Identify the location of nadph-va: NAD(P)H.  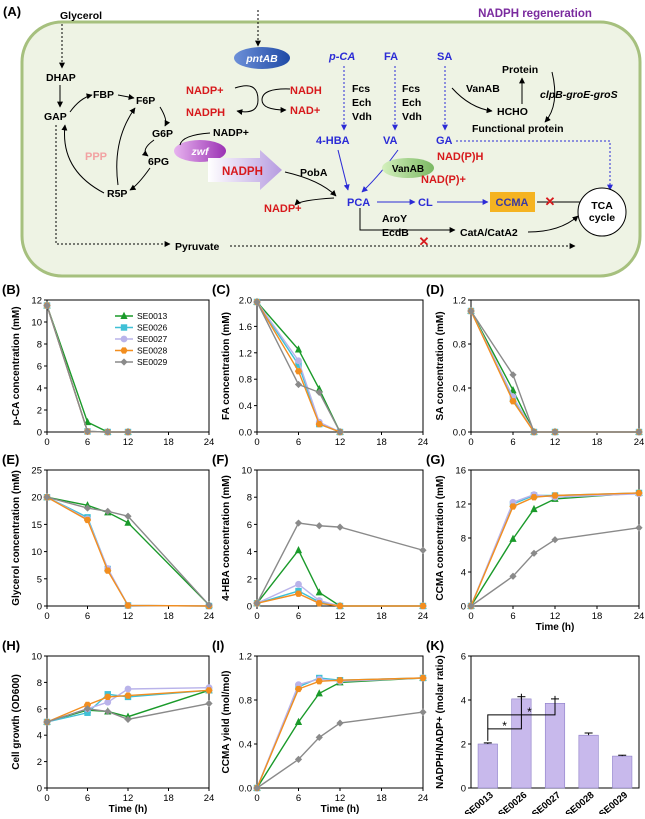
(460, 157).